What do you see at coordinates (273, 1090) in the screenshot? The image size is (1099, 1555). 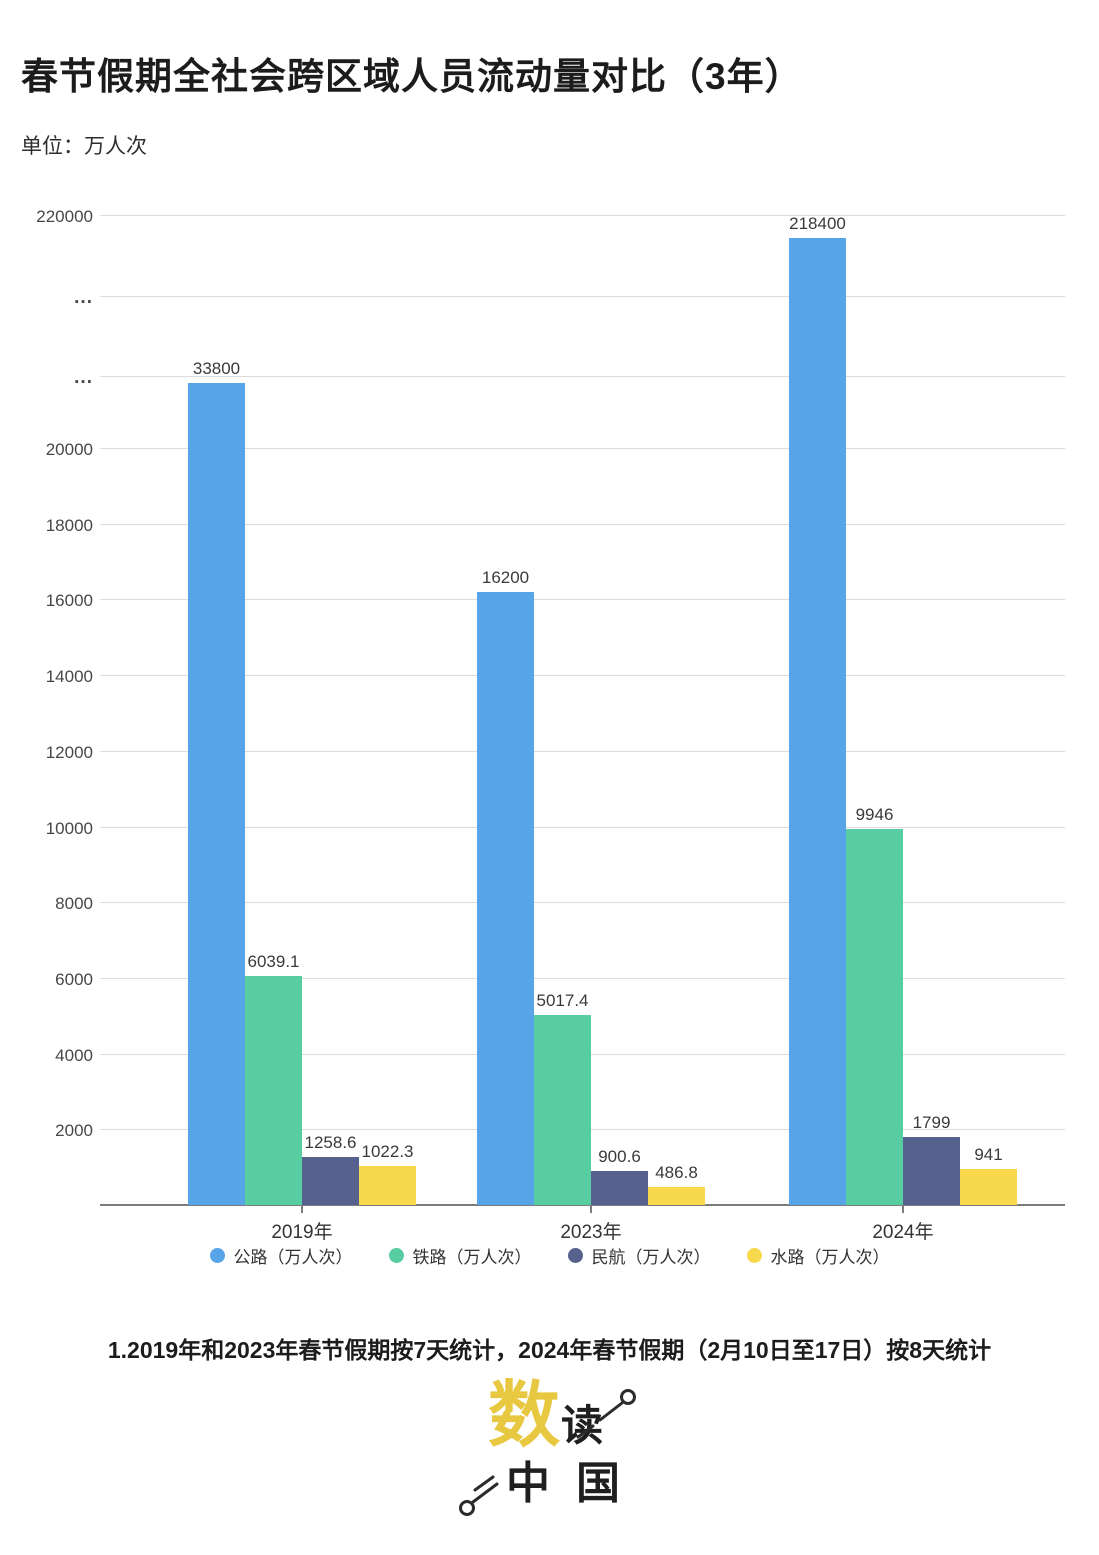 I see `bar-railway-2019` at bounding box center [273, 1090].